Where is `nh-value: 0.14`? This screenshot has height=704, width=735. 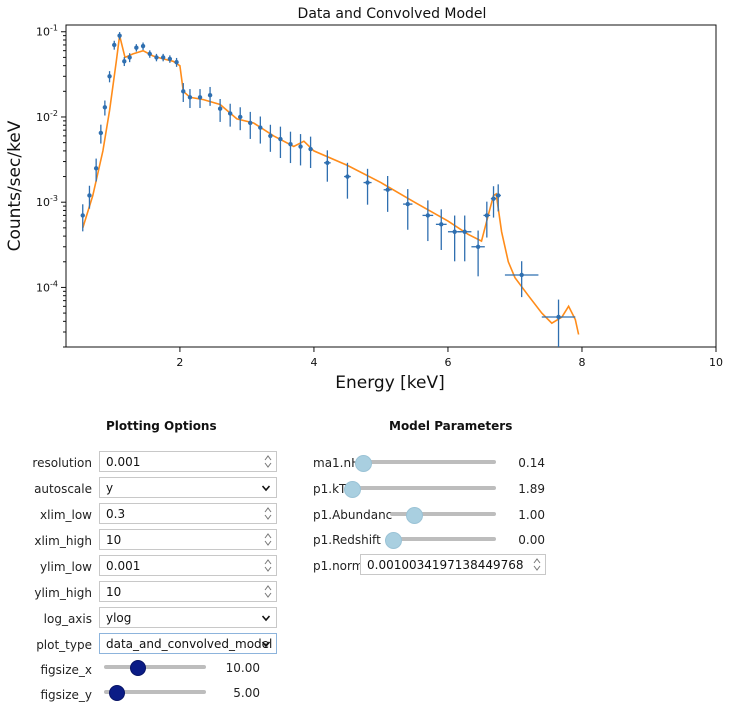 nh-value: 0.14 is located at coordinates (531, 463).